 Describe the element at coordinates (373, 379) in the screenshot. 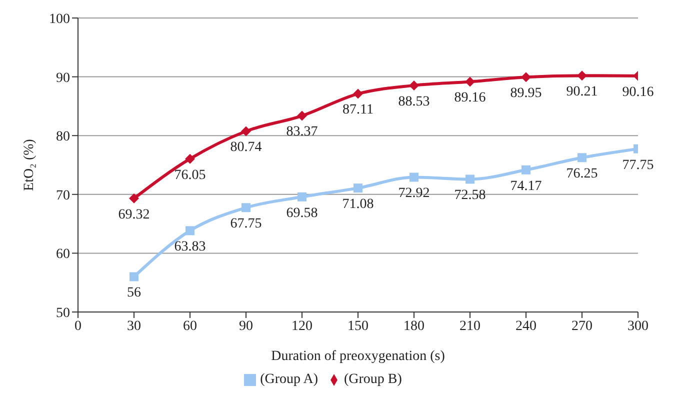

I see `legend-label: (Group B)` at that location.